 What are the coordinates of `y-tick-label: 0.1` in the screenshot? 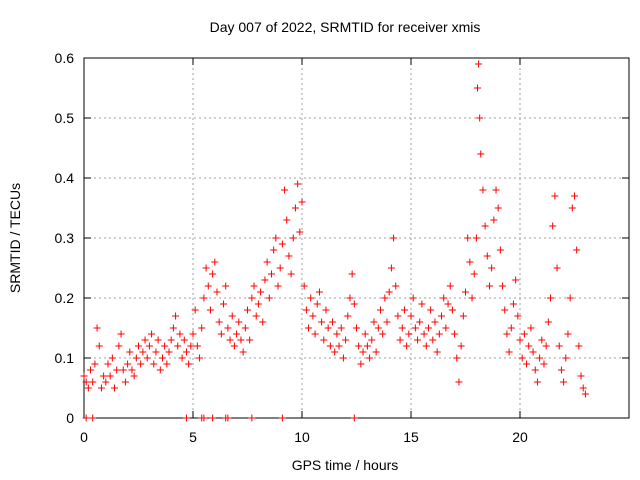 It's located at (65, 358).